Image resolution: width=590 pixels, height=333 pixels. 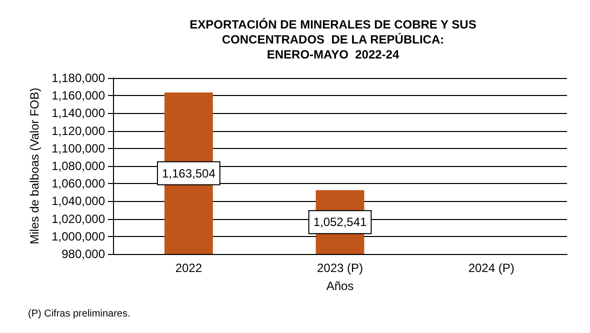 What do you see at coordinates (79, 131) in the screenshot?
I see `y-tick-label: 1,120,000` at bounding box center [79, 131].